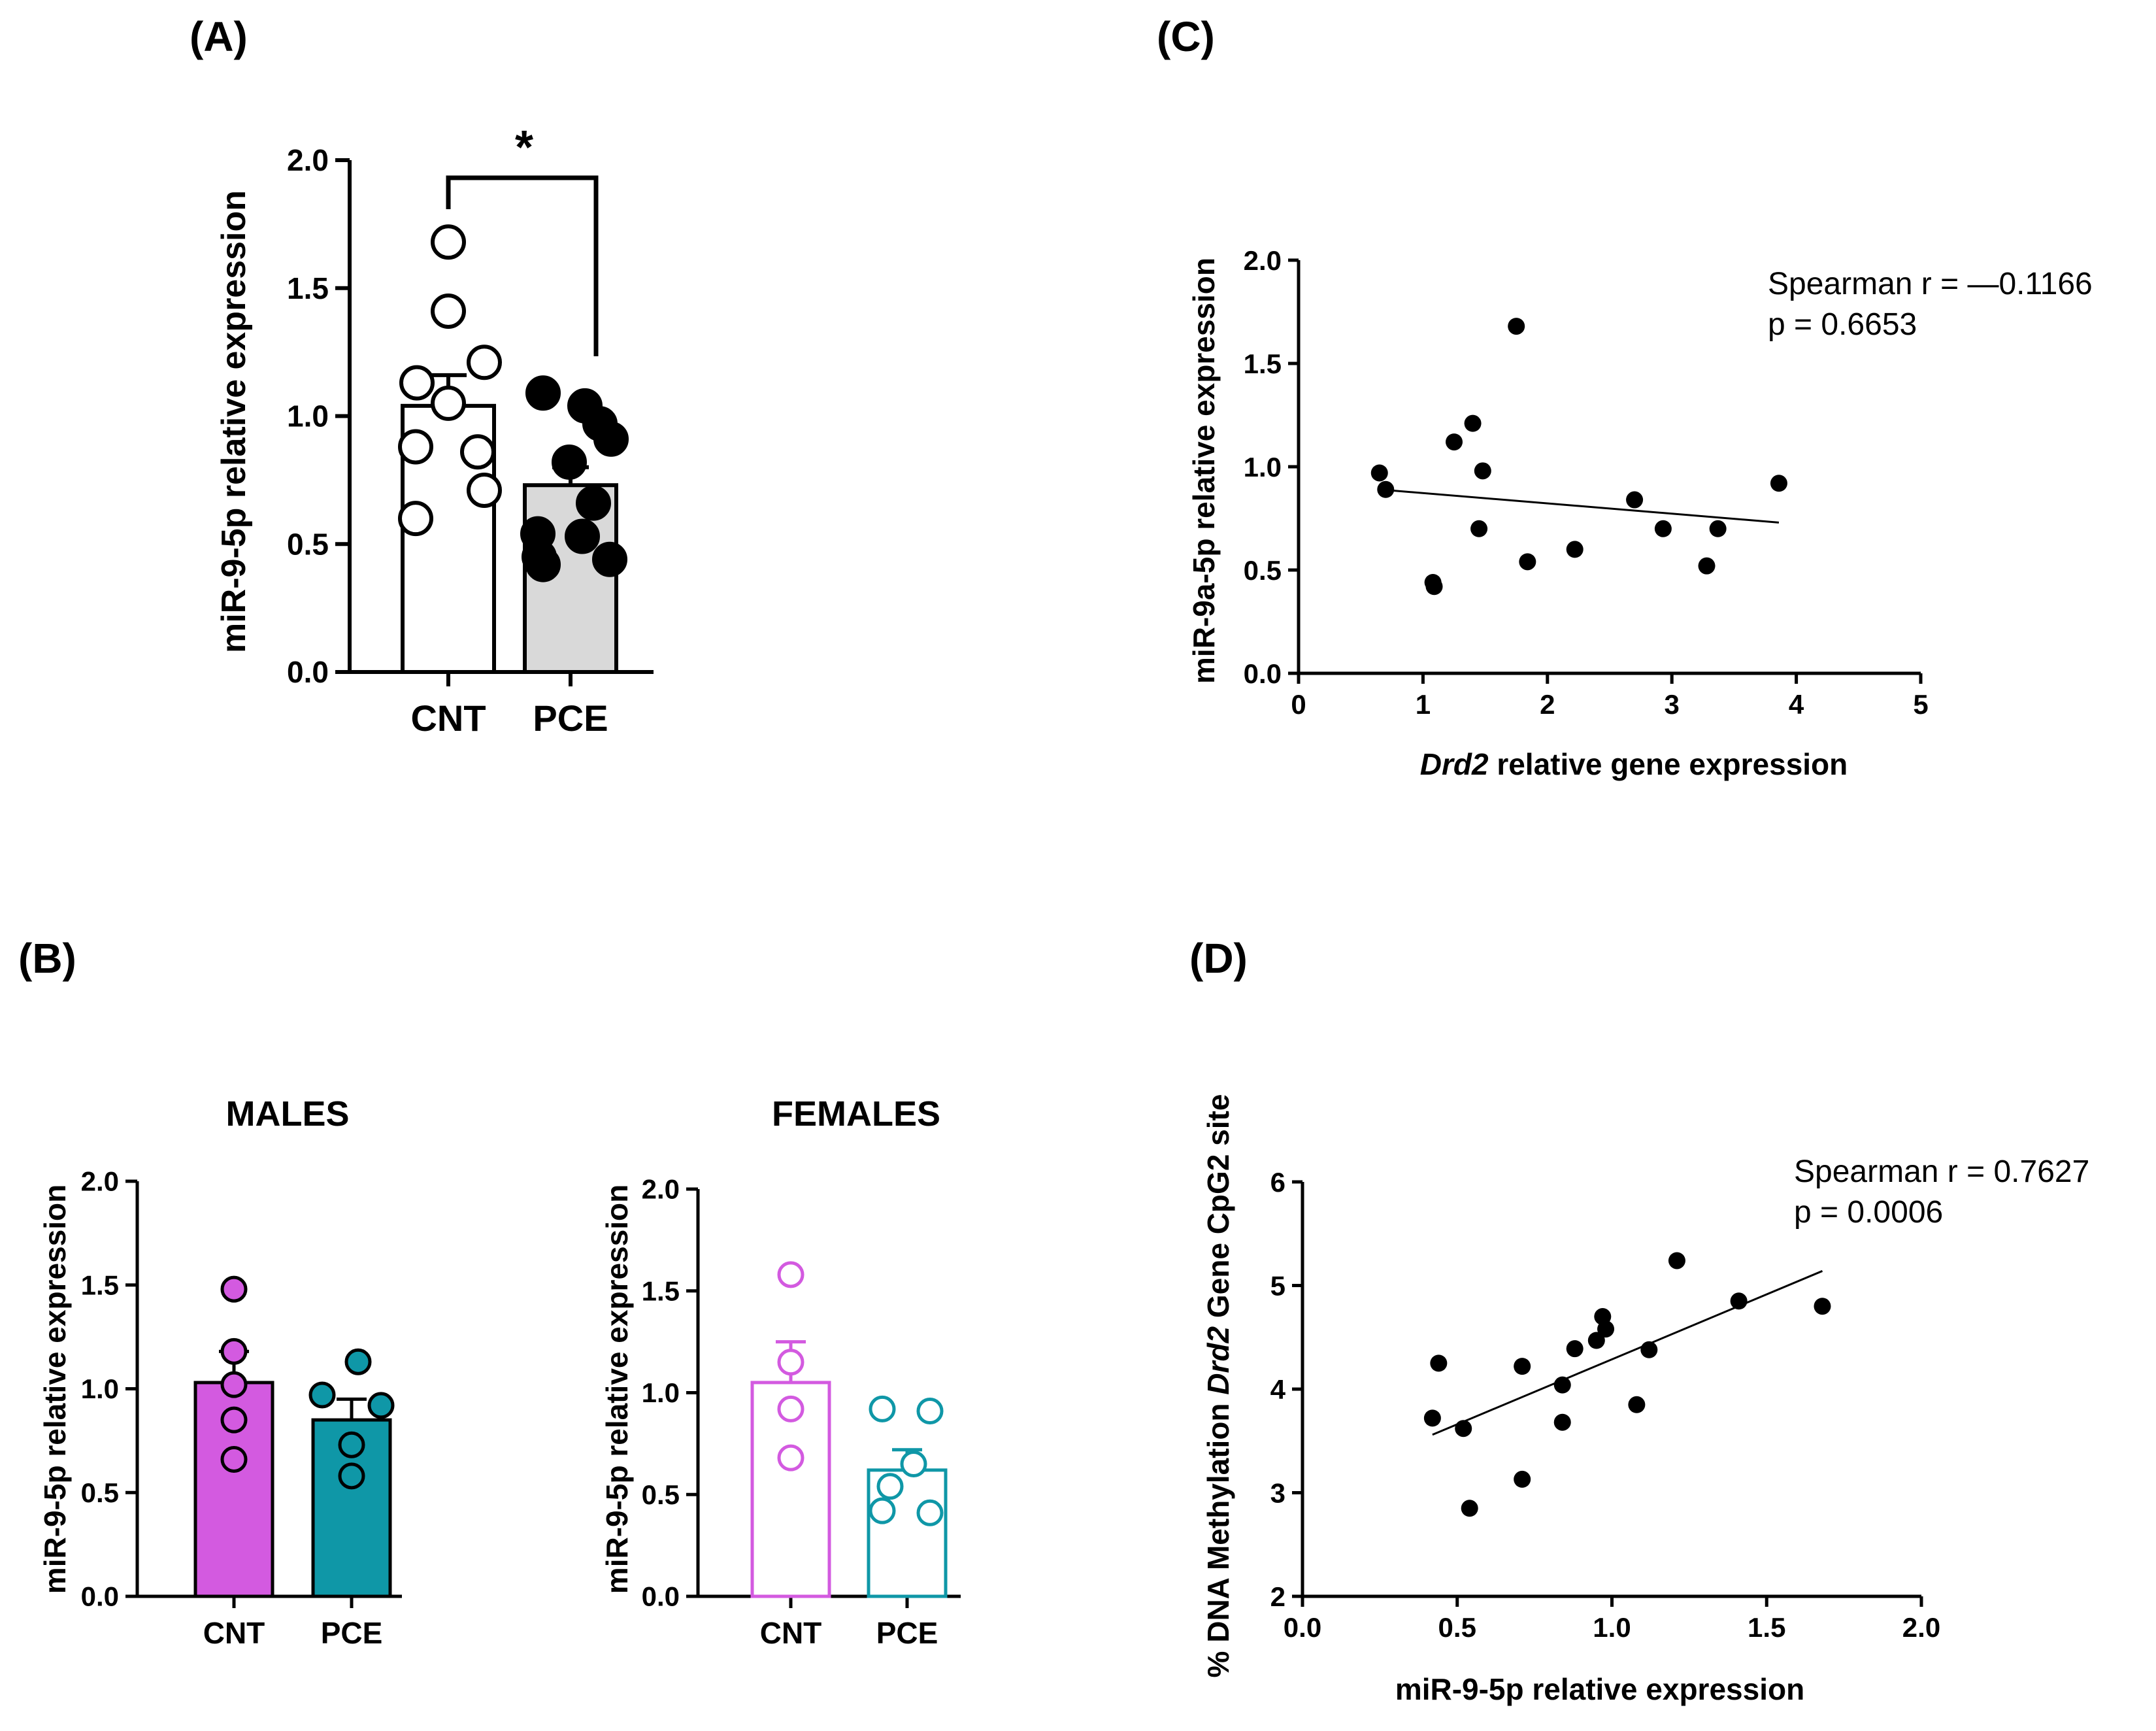 This screenshot has height=1731, width=2156. Describe the element at coordinates (1277, 1286) in the screenshot. I see `chart-d-y-tick-label: 5` at that location.